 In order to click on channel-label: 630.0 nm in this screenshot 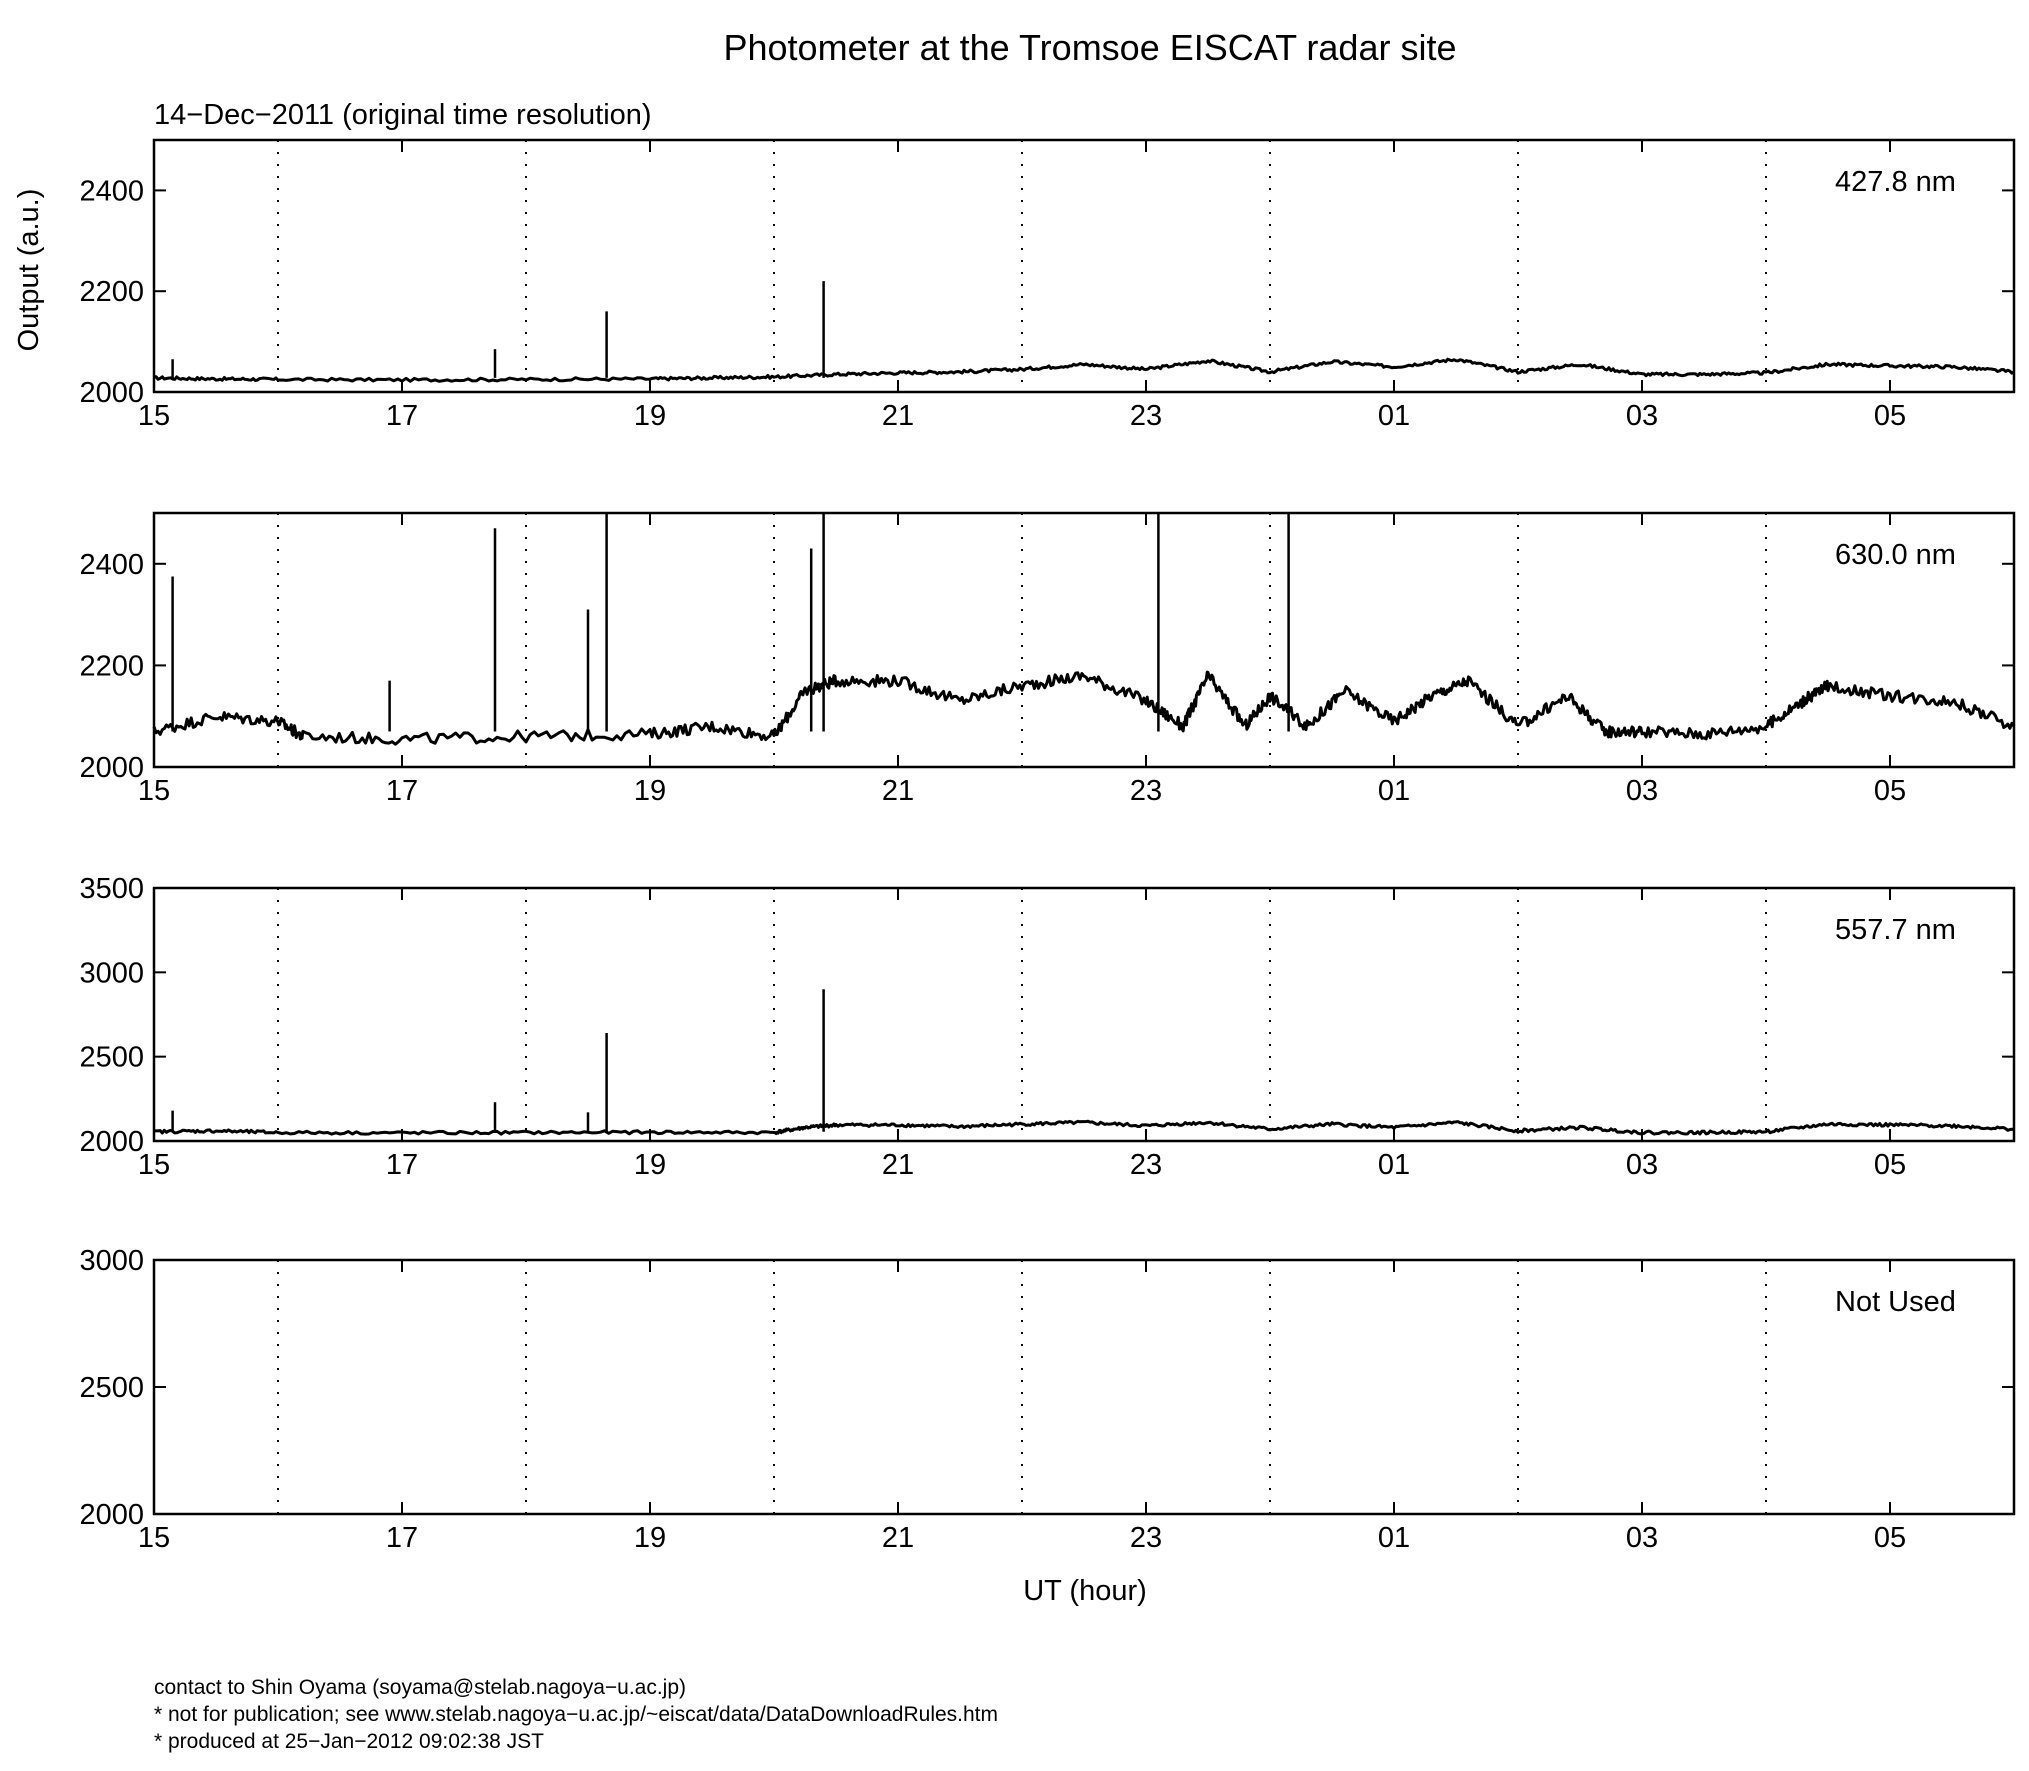, I will do `click(1895, 555)`.